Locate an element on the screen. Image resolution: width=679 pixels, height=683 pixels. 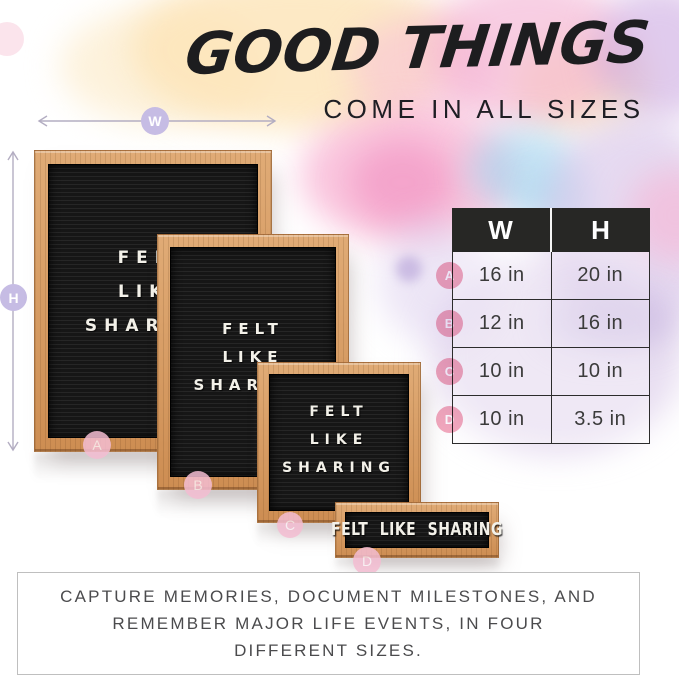
table-cell-c-h: 10 in is located at coordinates (600, 371).